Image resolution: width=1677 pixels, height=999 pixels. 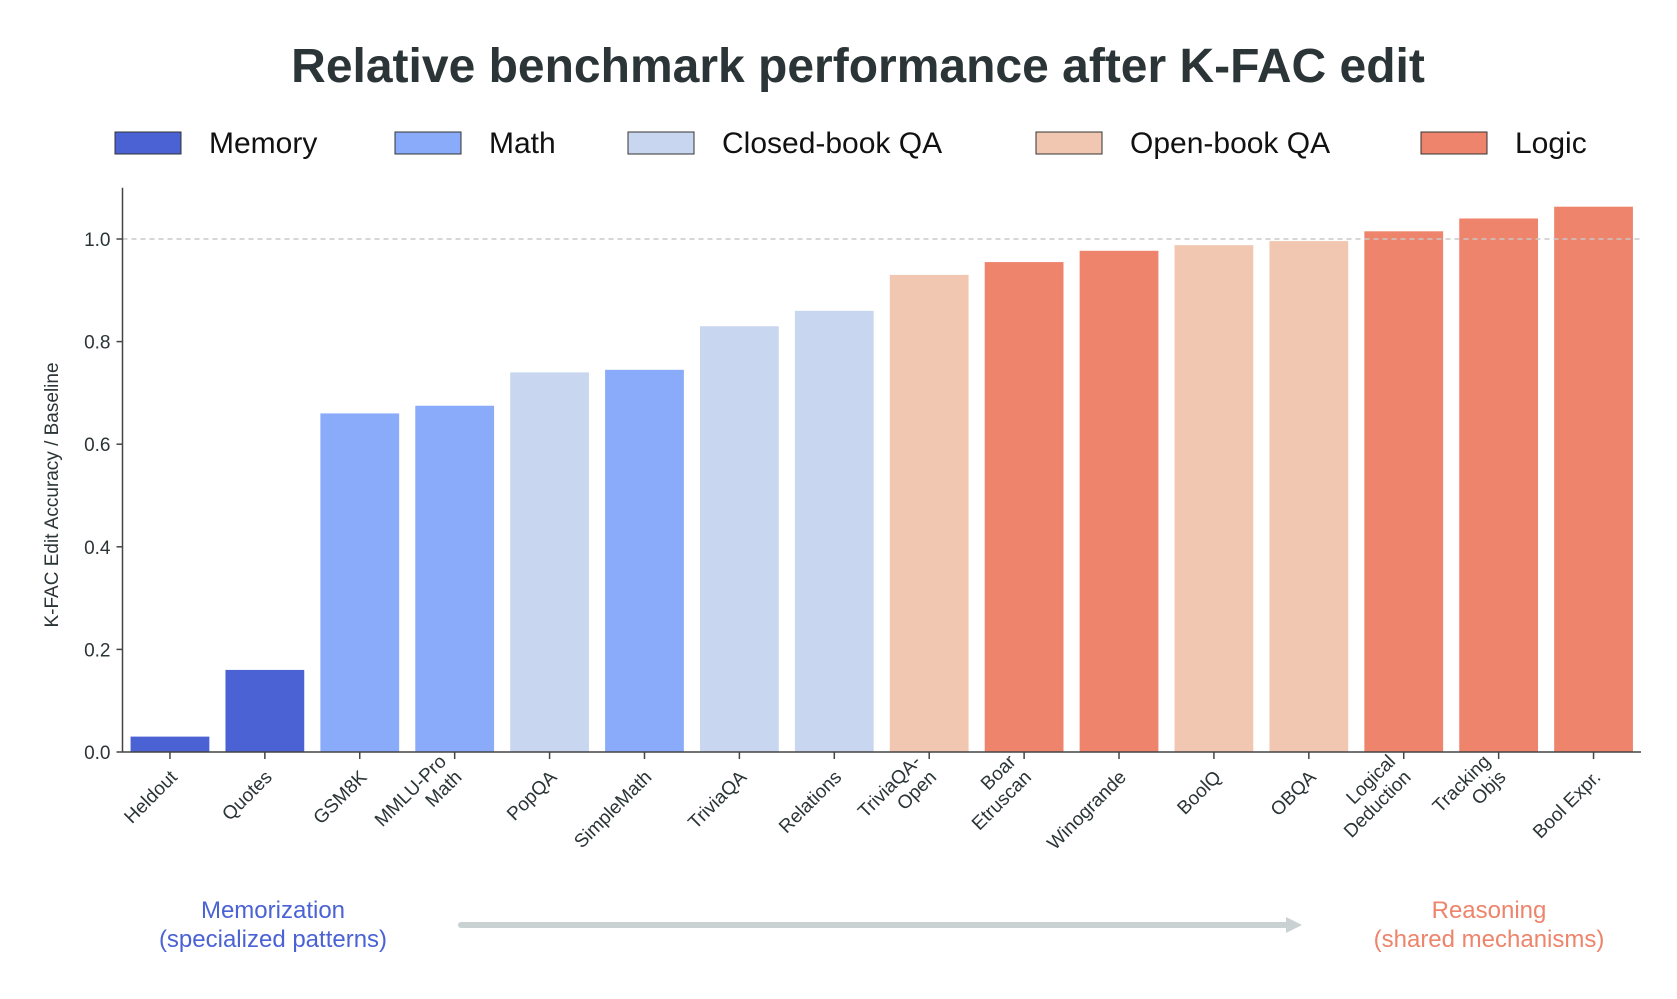 I want to click on x-tick-label: Winogrande, so click(x=1086, y=810).